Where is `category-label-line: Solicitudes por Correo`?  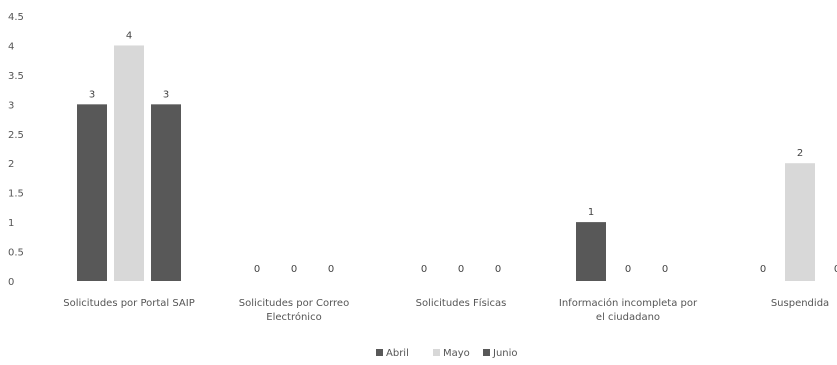
category-label-line: Solicitudes por Correo is located at coordinates (294, 303).